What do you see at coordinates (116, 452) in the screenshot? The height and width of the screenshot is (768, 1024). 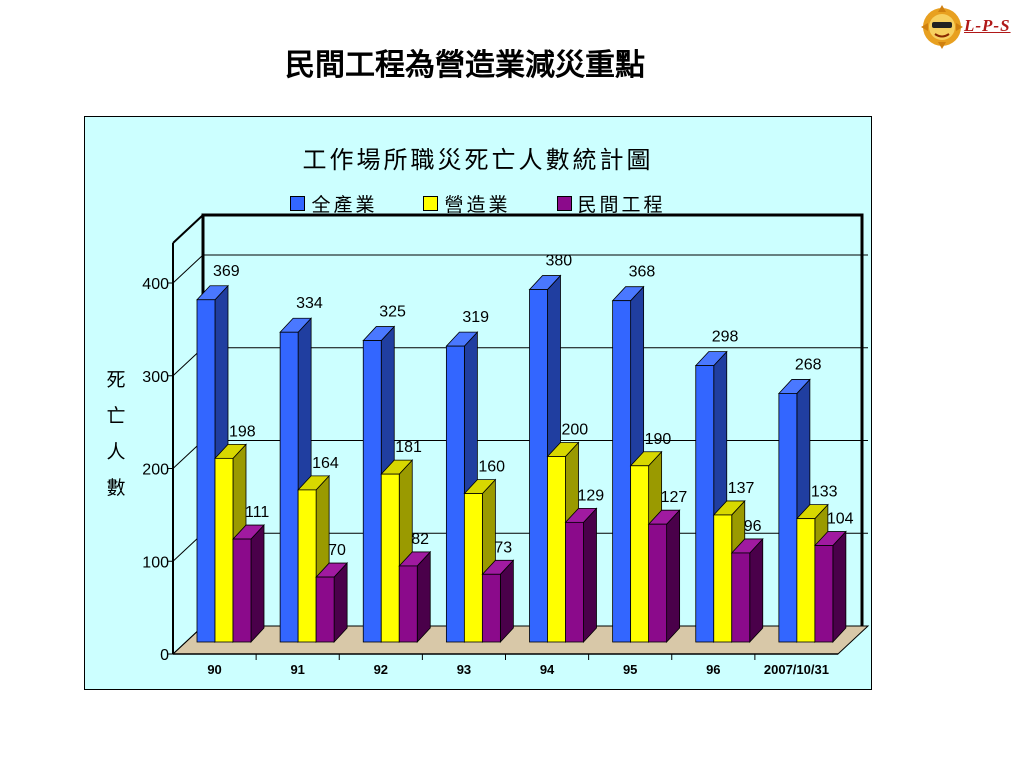 I see `y-axis-label-char: 人` at bounding box center [116, 452].